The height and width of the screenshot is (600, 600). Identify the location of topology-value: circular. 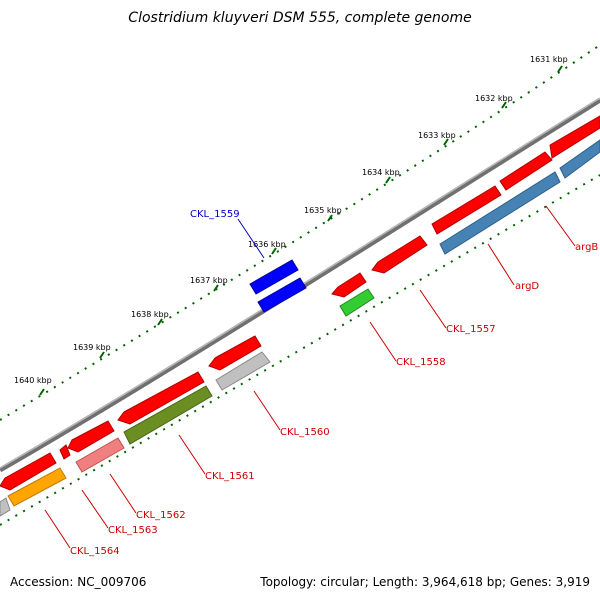
(342, 582).